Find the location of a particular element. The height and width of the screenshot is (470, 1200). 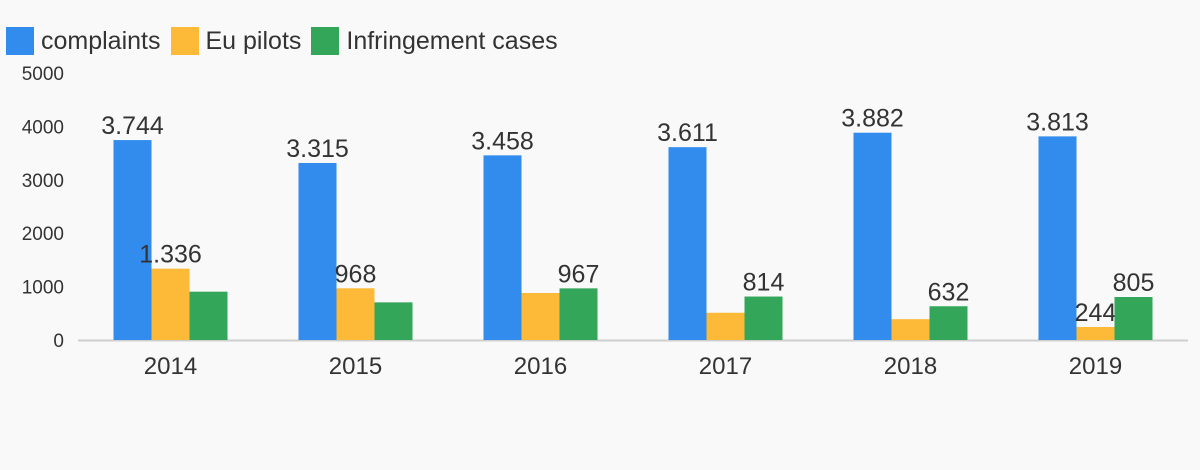

data-label: 3.744 is located at coordinates (132, 126).